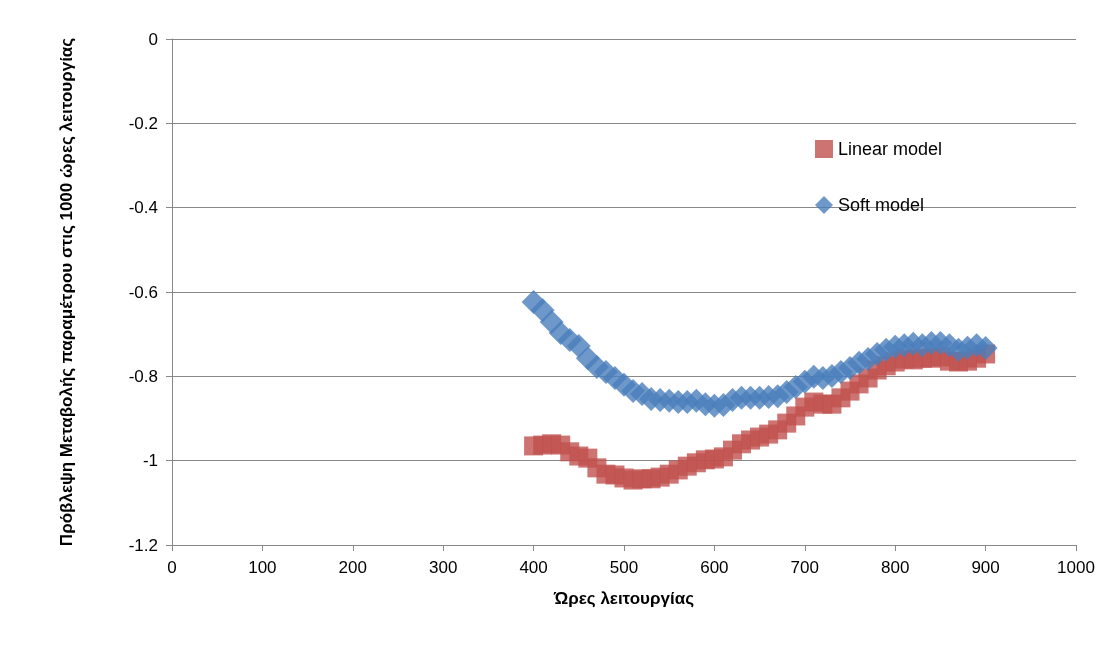 The image size is (1105, 645). I want to click on y-tick-label: -0.4, so click(143, 208).